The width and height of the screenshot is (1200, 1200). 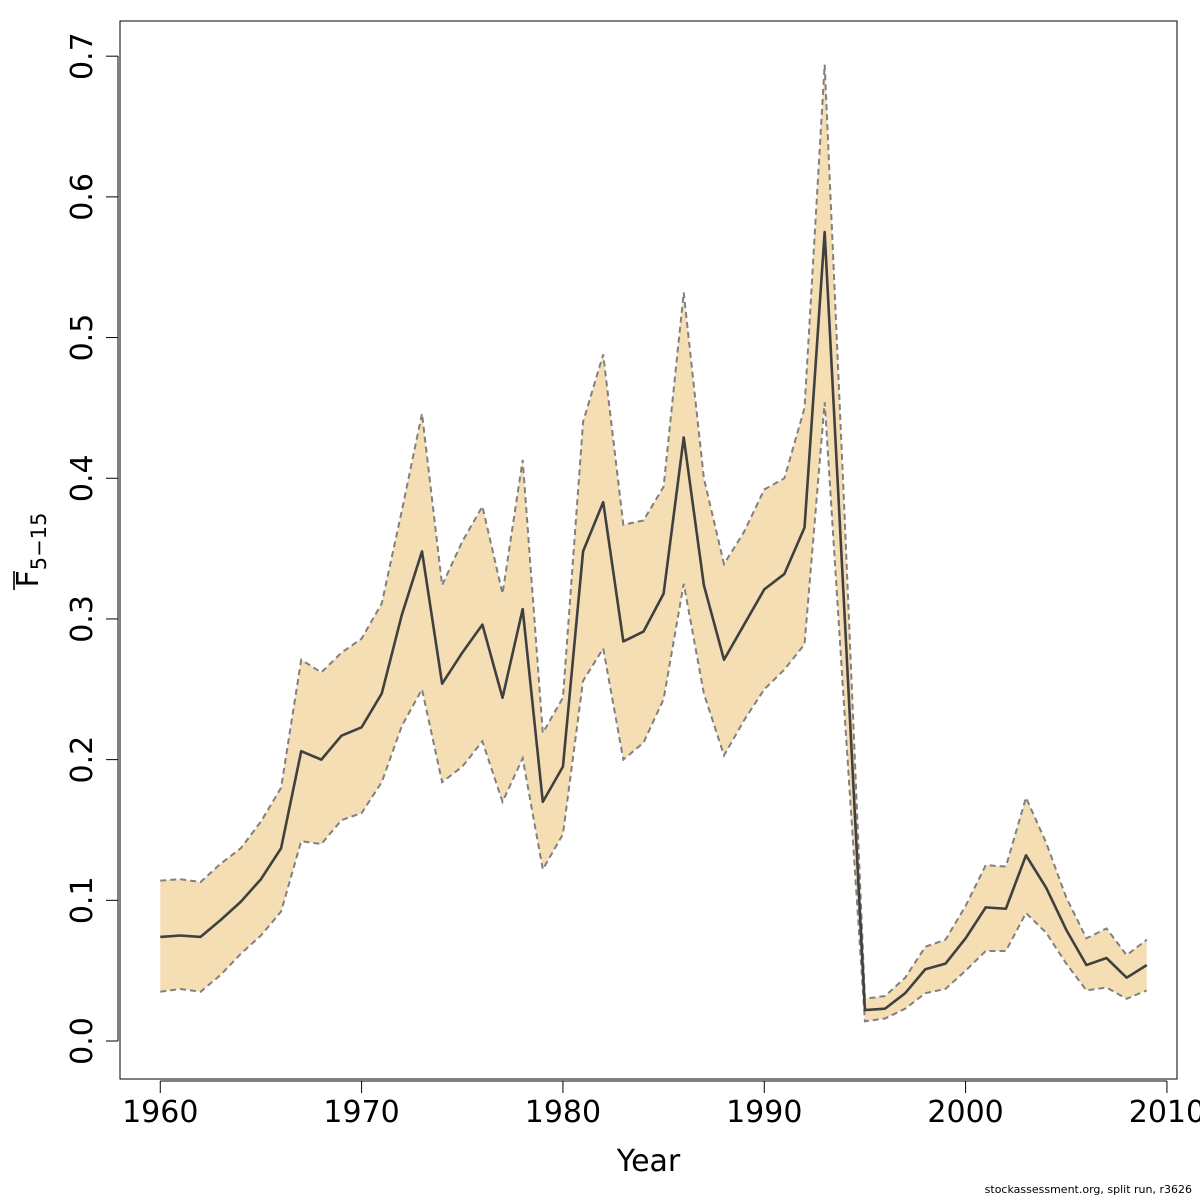 What do you see at coordinates (82, 1041) in the screenshot?
I see `y-tick-label: 0.0` at bounding box center [82, 1041].